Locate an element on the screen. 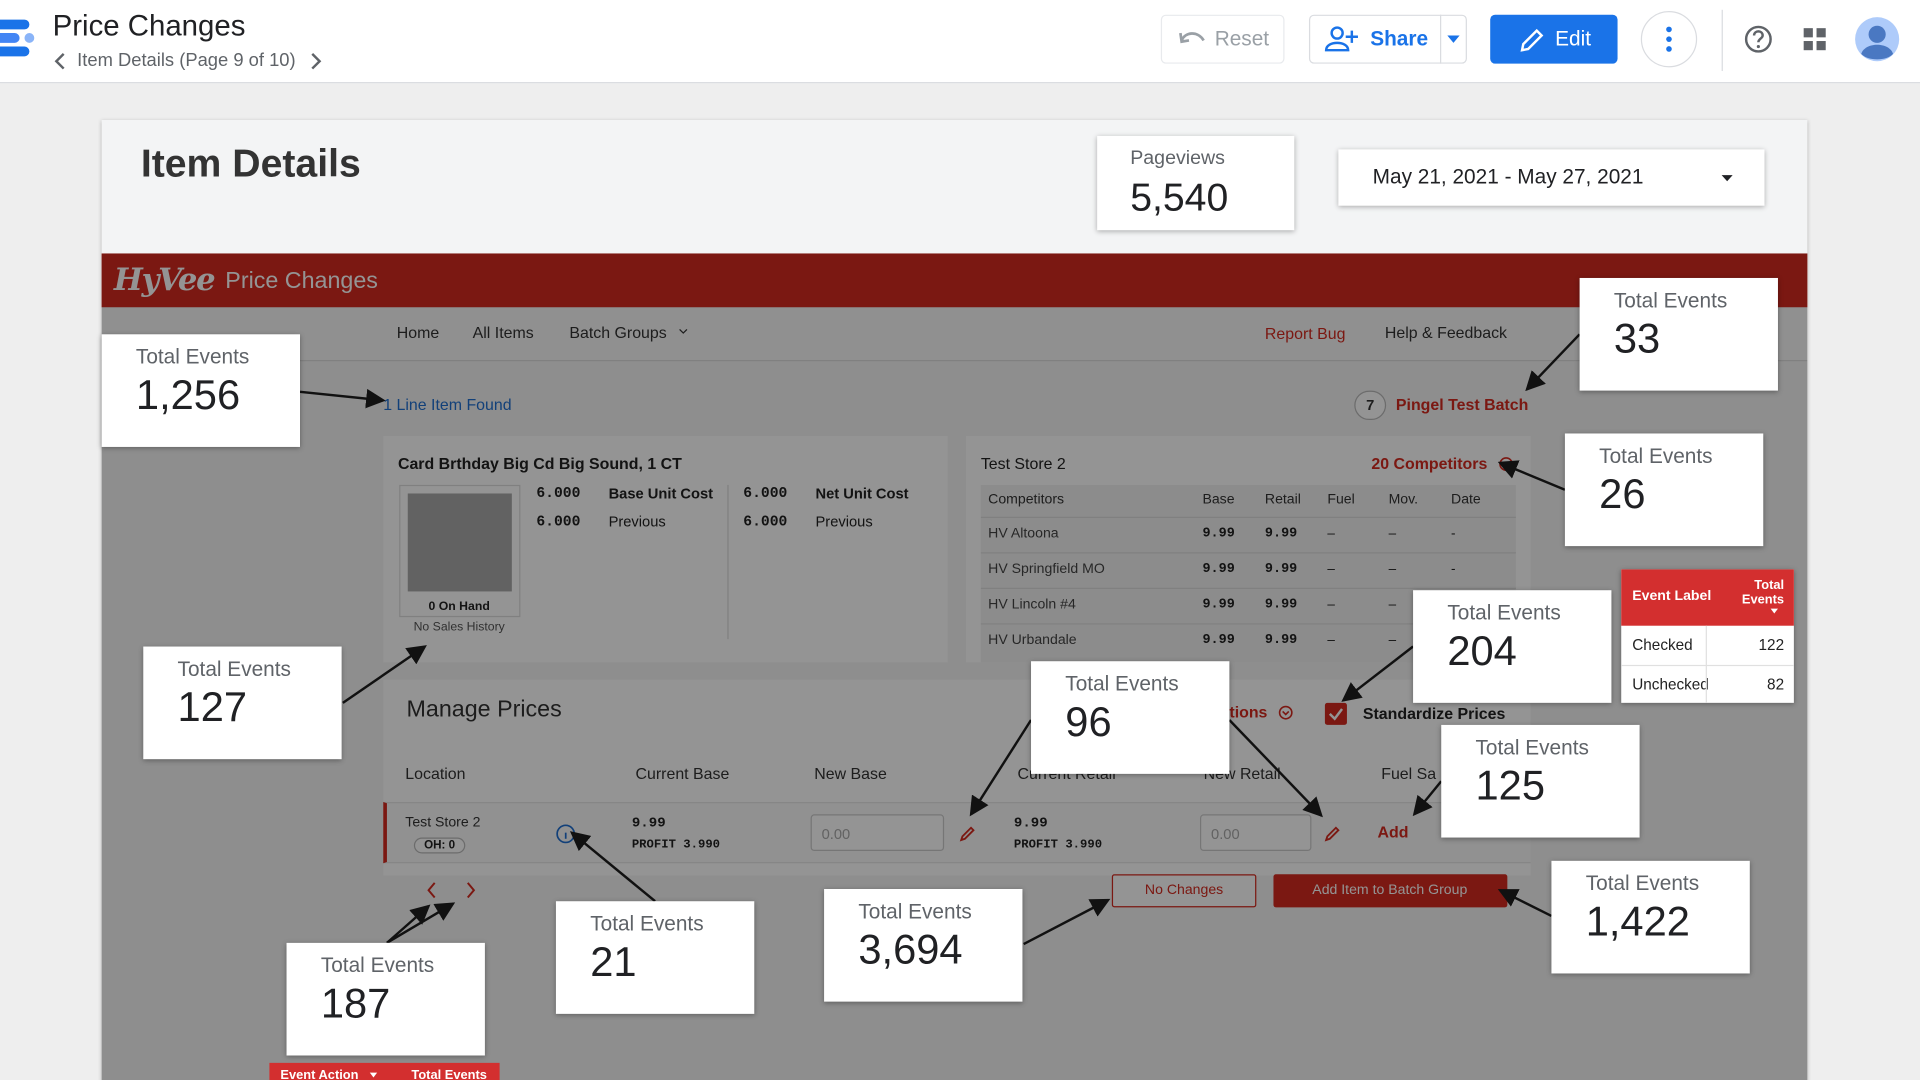 The width and height of the screenshot is (1920, 1080). edit-base-icon is located at coordinates (967, 833).